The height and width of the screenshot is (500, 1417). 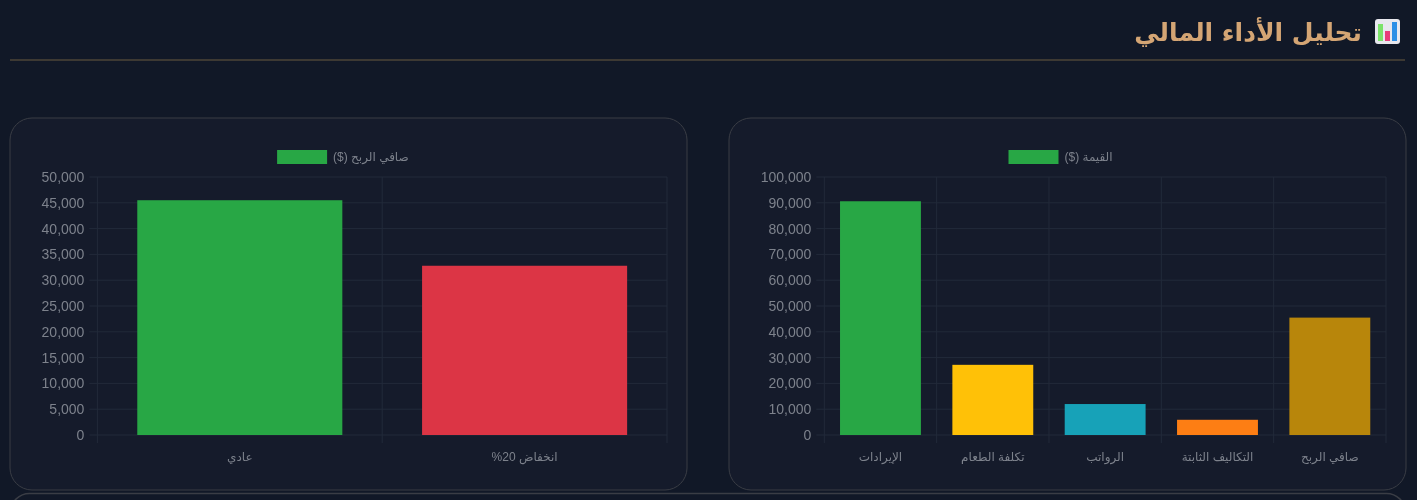 I want to click on x-tick-label: الإيرادات, so click(x=880, y=458).